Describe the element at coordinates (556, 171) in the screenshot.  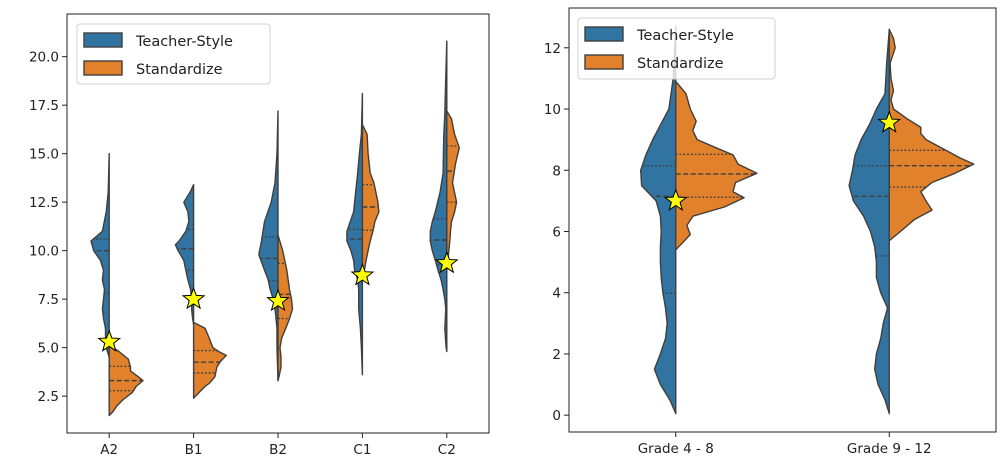
I see `y-tick-label: 8` at that location.